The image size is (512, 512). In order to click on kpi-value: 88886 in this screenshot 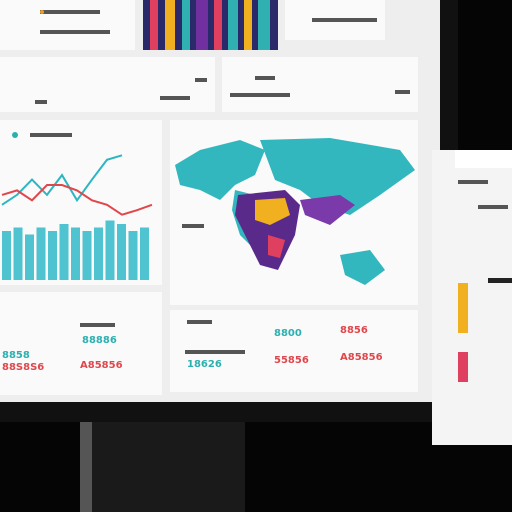, I will do `click(99, 340)`.